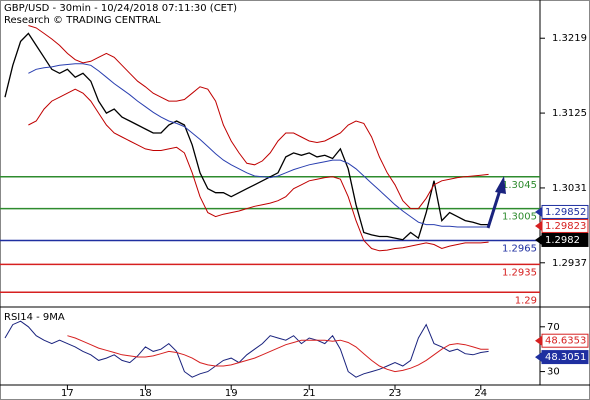 Image resolution: width=590 pixels, height=400 pixels. I want to click on x-tick-label: 17, so click(67, 393).